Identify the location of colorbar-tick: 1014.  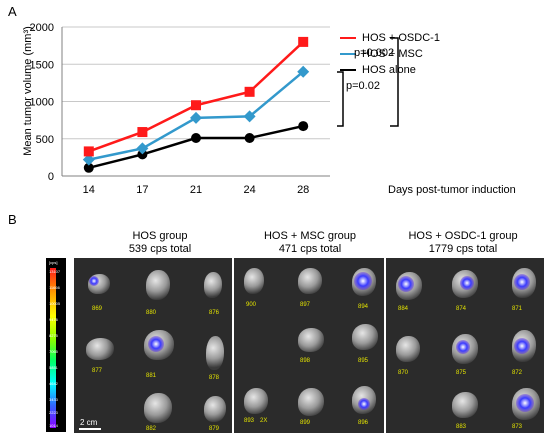
(53, 425).